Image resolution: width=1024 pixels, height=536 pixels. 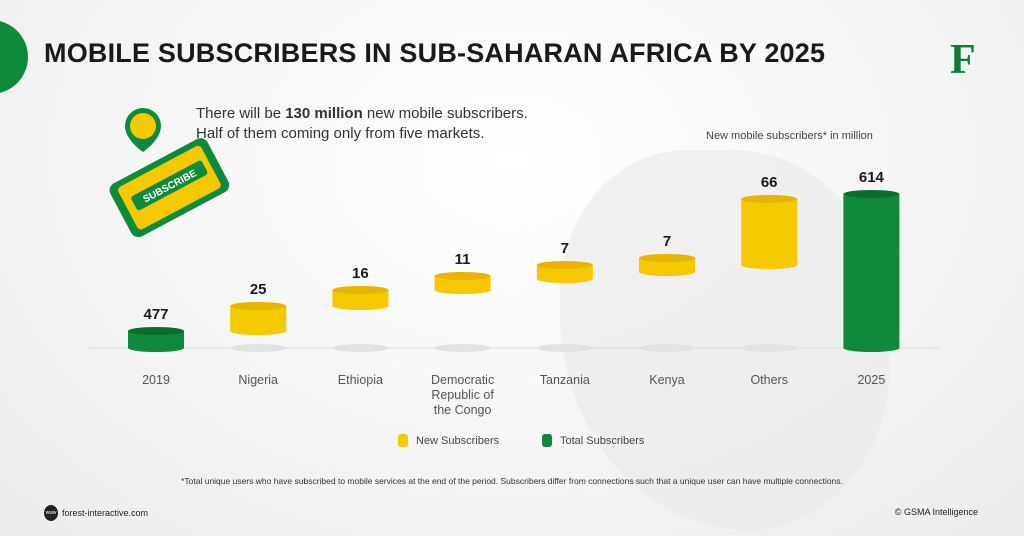 What do you see at coordinates (769, 182) in the screenshot?
I see `data-label: 66` at bounding box center [769, 182].